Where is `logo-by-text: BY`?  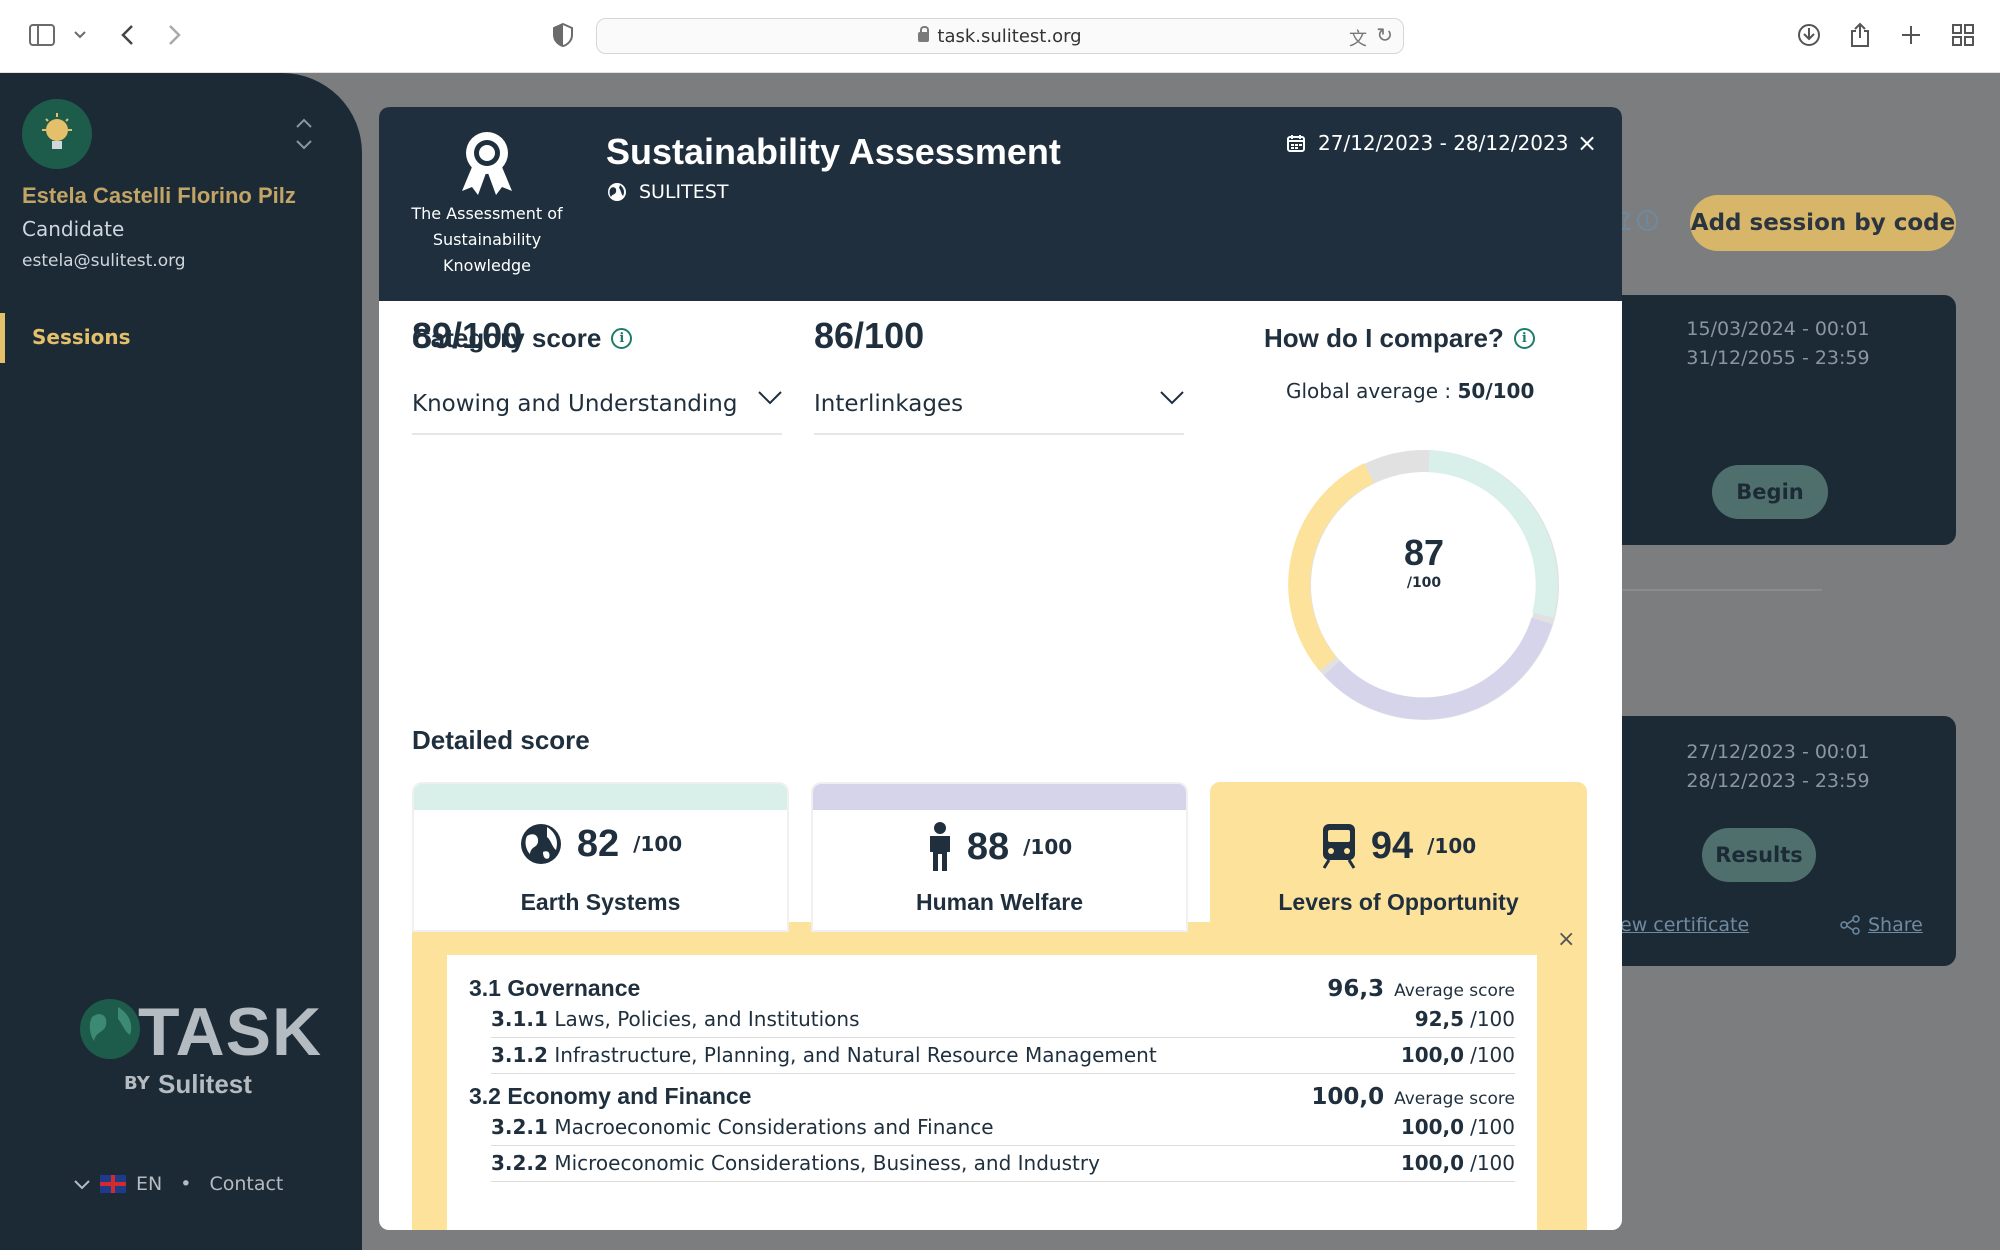
logo-by-text: BY is located at coordinates (137, 1083).